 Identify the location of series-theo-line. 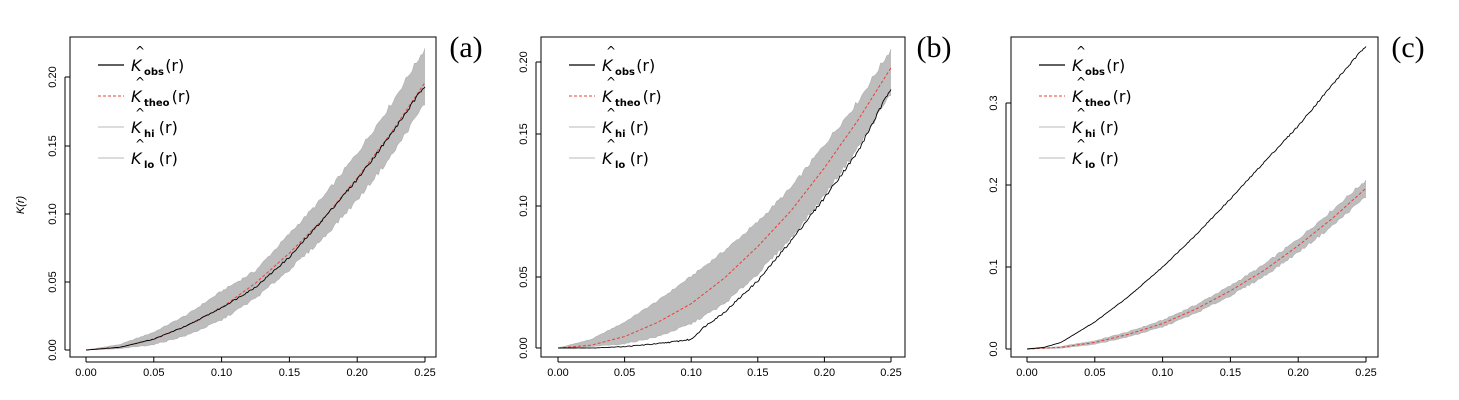
(1196, 268).